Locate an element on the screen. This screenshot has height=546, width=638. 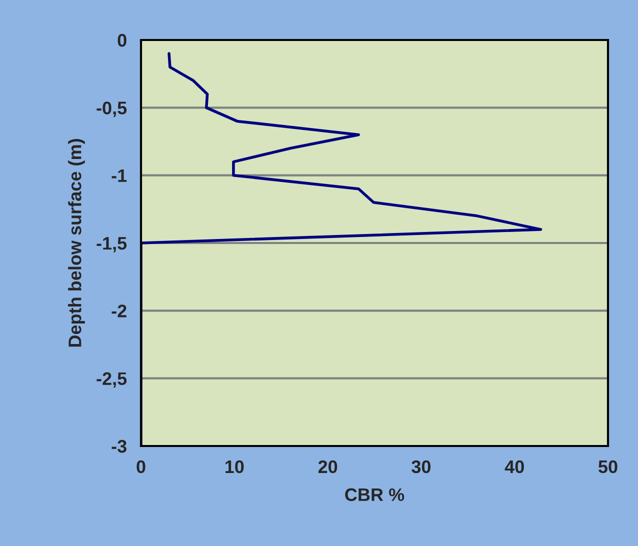
x-tick-label: 20 is located at coordinates (328, 467).